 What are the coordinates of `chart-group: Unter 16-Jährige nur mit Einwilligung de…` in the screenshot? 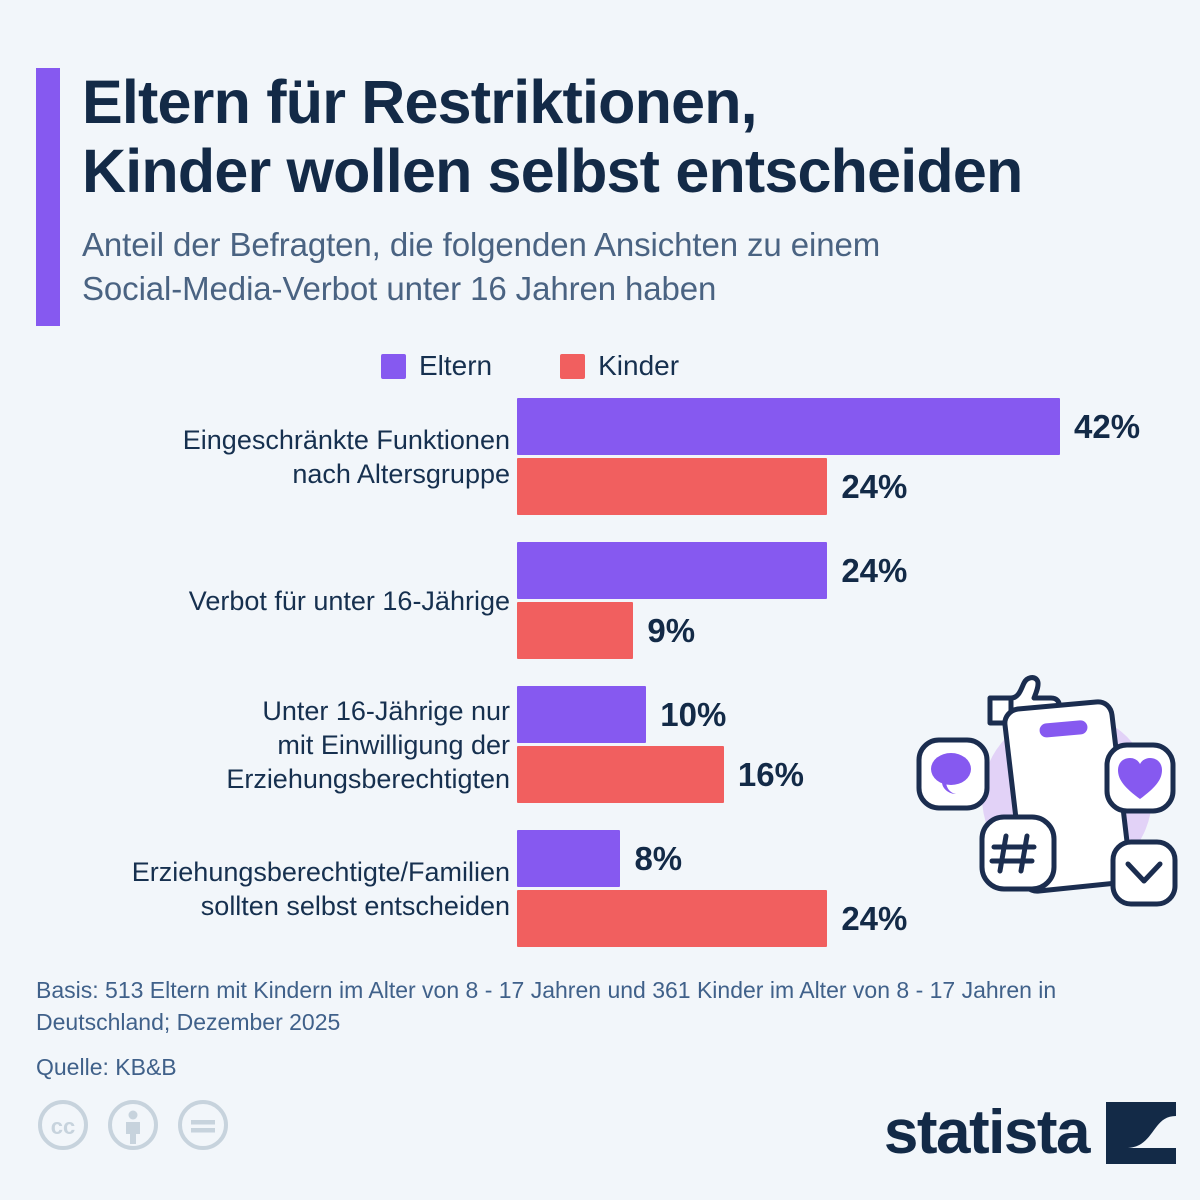 It's located at (600, 744).